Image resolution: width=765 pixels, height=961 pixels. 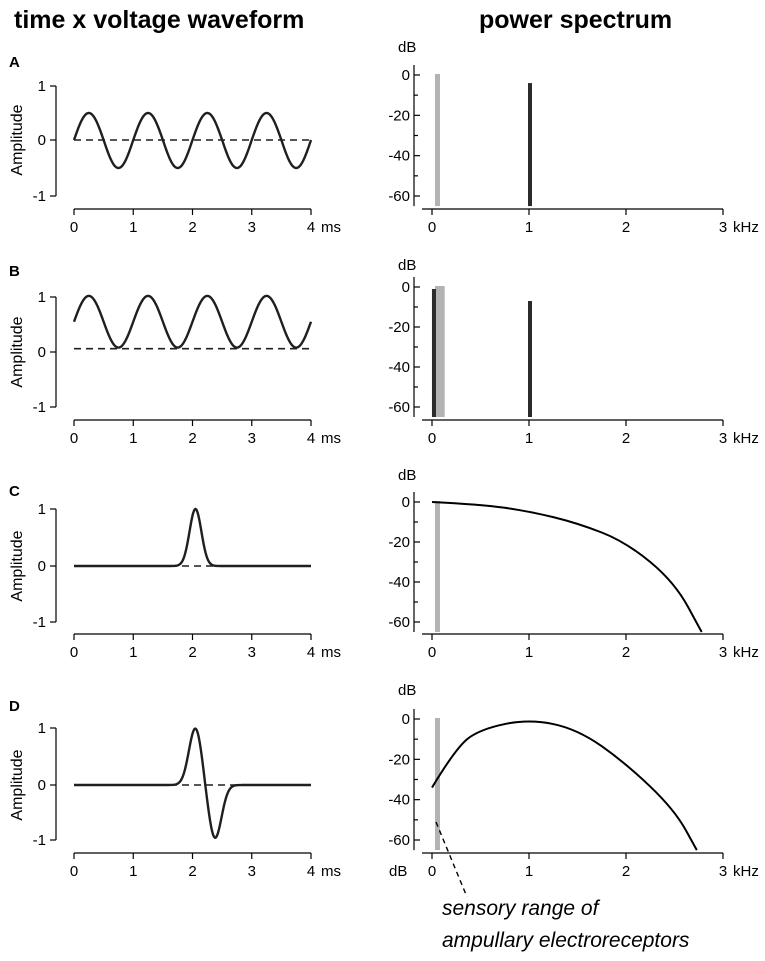 What do you see at coordinates (159, 20) in the screenshot?
I see `left-column-title: time x voltage waveform` at bounding box center [159, 20].